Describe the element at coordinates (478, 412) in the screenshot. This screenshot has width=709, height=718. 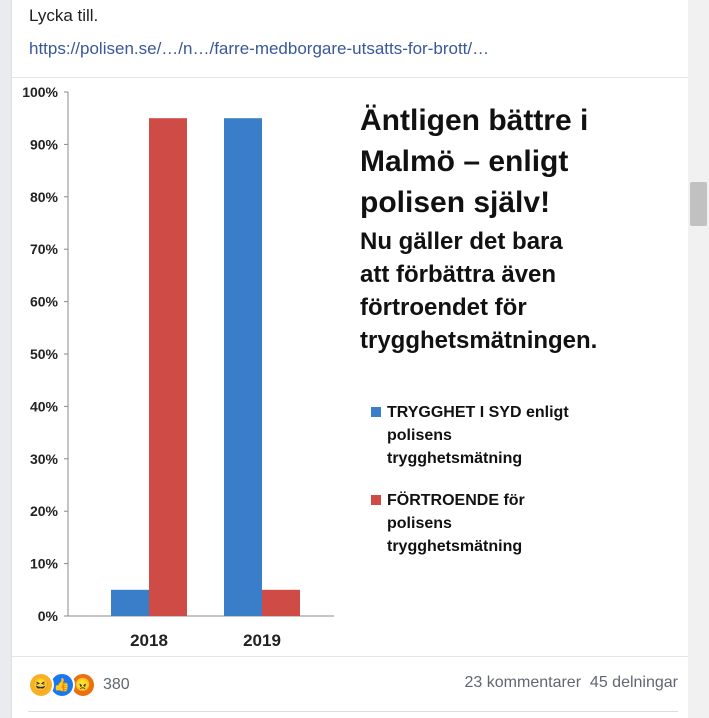
I see `legend-label: TRYGGHET I SYD enligt` at that location.